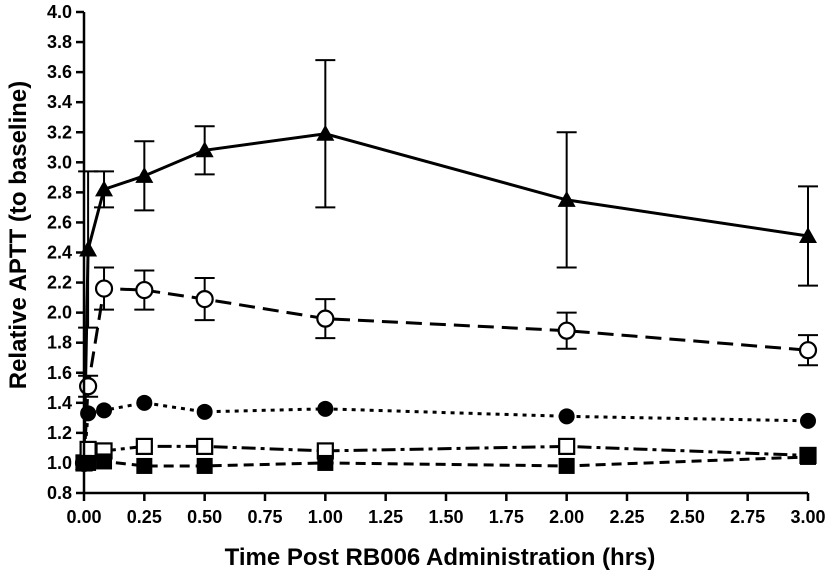 The width and height of the screenshot is (832, 575). What do you see at coordinates (59, 493) in the screenshot?
I see `y-tick-label: 0.8` at bounding box center [59, 493].